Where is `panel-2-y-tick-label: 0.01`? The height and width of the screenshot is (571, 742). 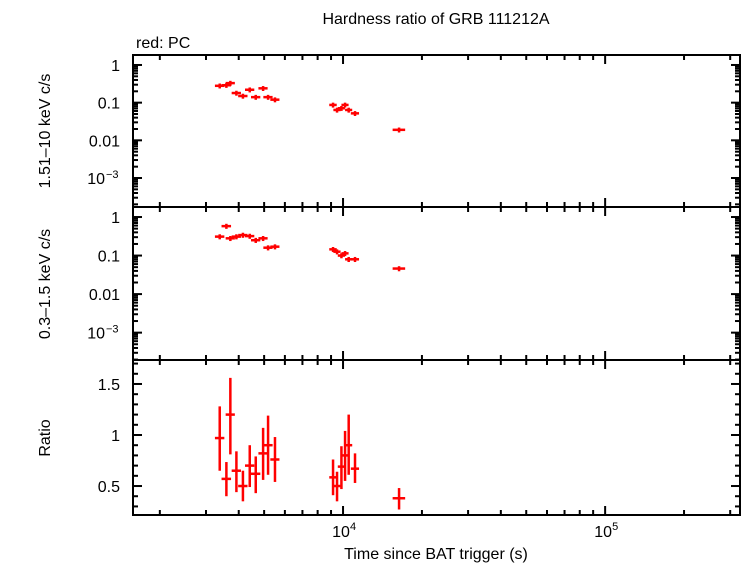
panel-2-y-tick-label: 0.01 is located at coordinates (104, 295).